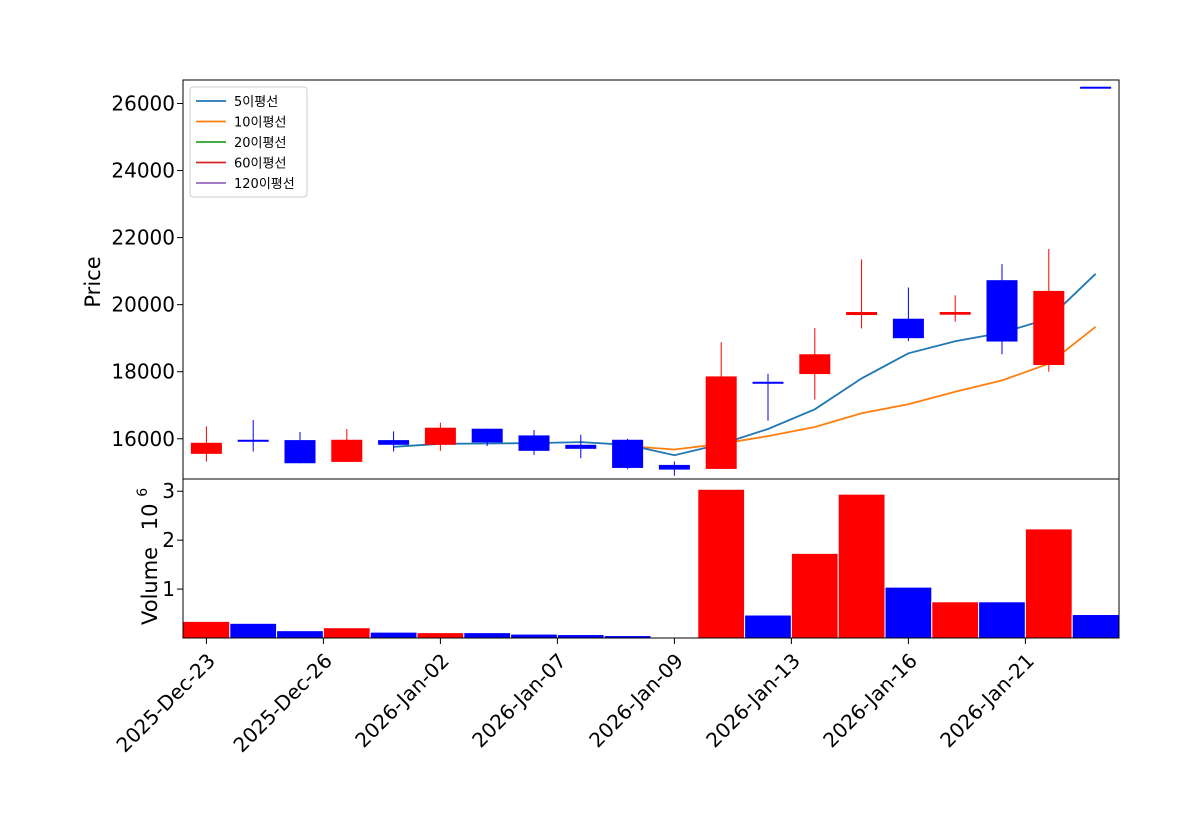  What do you see at coordinates (147, 271) in the screenshot?
I see `price-ticks: 16000 18000 20000 22000 24000 26000` at bounding box center [147, 271].